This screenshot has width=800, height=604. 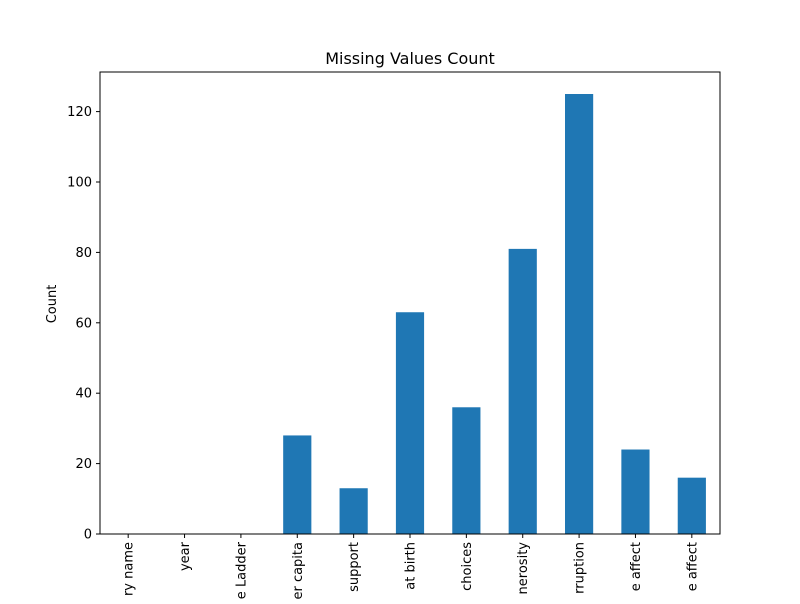 What do you see at coordinates (354, 567) in the screenshot?
I see `x-tick-label-4: support` at bounding box center [354, 567].